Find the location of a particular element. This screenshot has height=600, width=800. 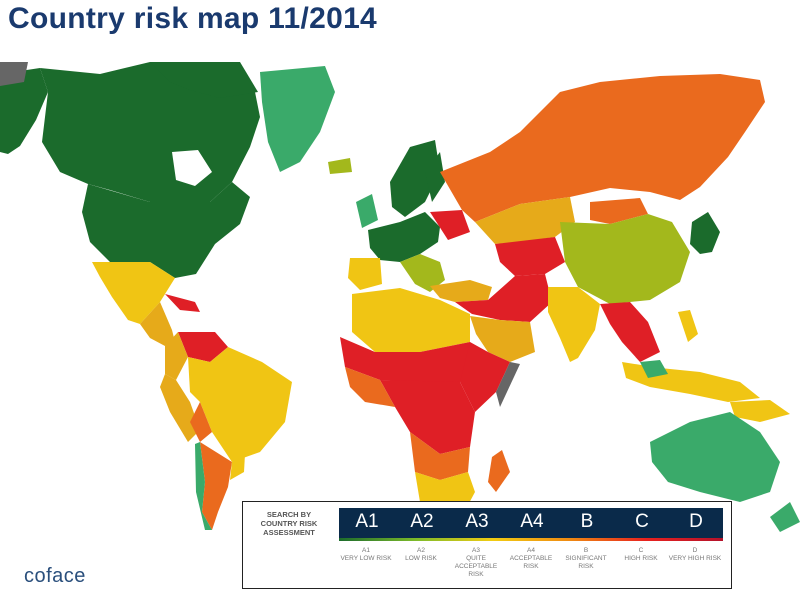

legend-desc-a1: A1 VERY LOW RISK is located at coordinates (366, 555).